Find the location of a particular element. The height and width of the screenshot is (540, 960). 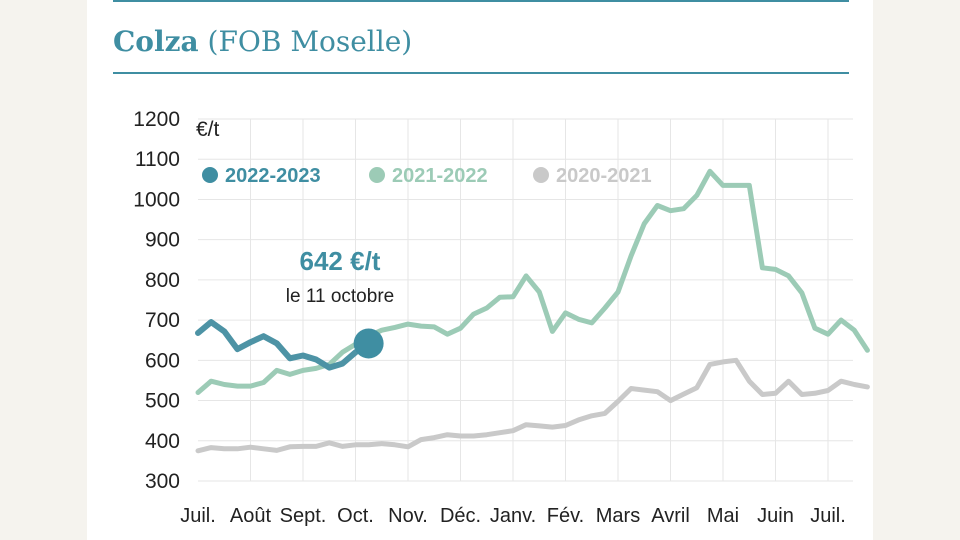

x-tick-label: Oct. is located at coordinates (355, 516).